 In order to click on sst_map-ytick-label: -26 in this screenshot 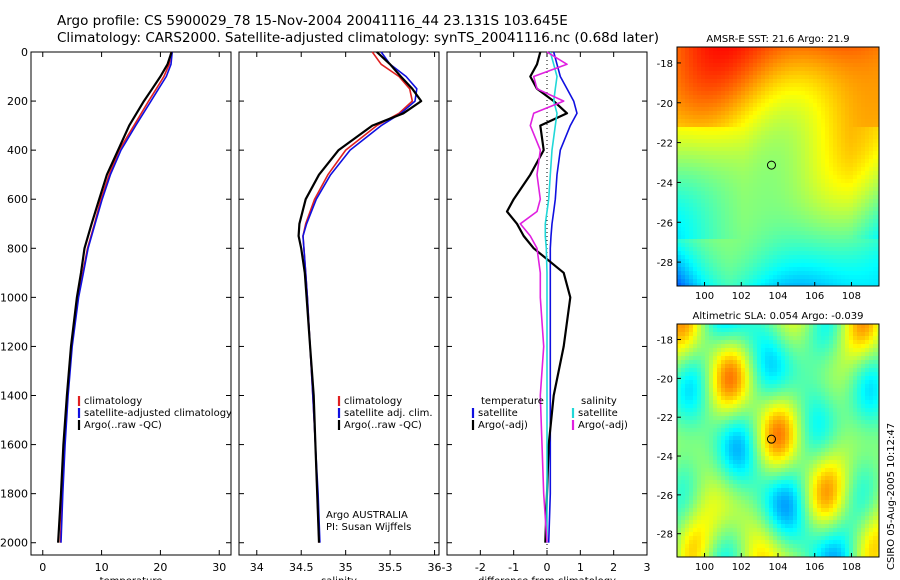, I will do `click(665, 223)`.